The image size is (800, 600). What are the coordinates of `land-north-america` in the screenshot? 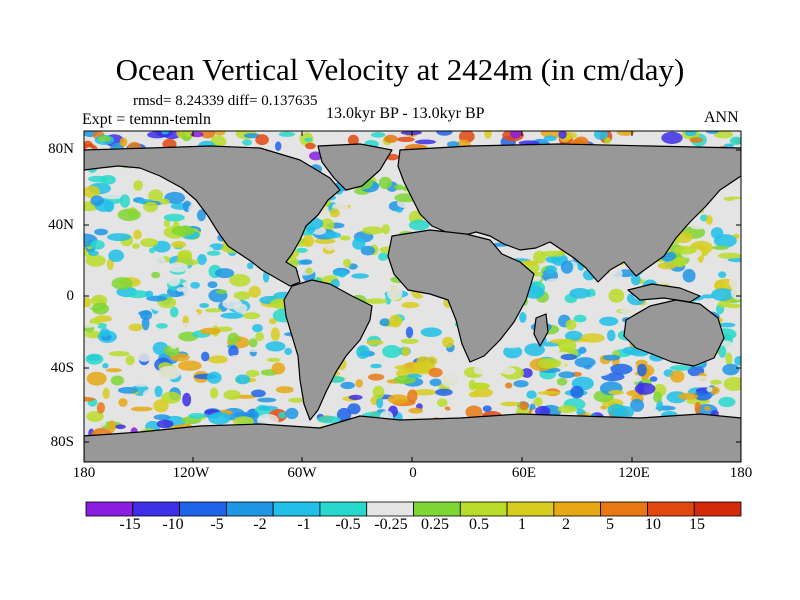 It's located at (212, 216).